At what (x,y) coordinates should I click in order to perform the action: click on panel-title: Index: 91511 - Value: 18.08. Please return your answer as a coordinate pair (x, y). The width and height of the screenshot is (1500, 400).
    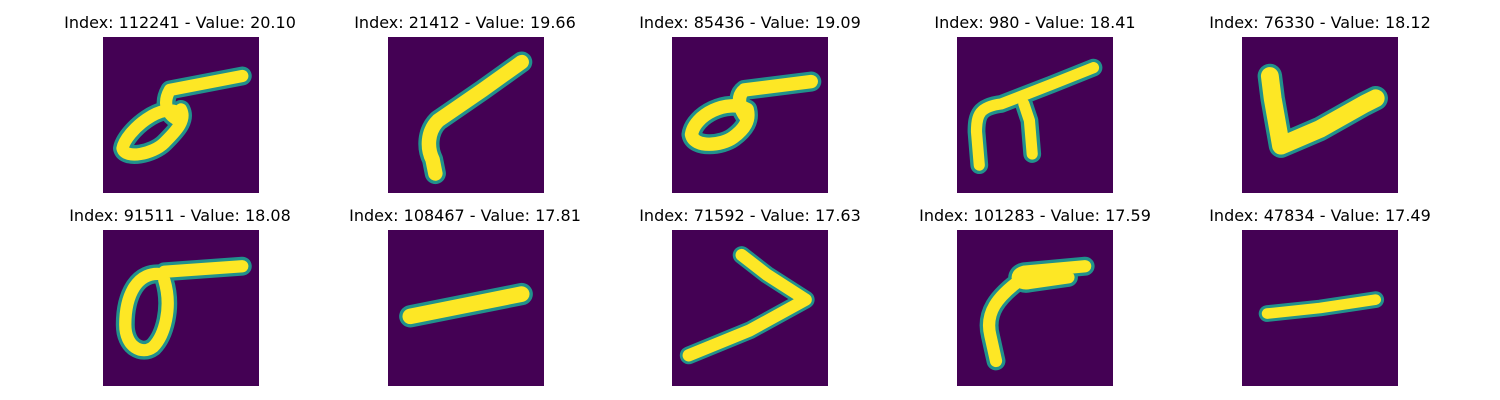
    Looking at the image, I should click on (180, 215).